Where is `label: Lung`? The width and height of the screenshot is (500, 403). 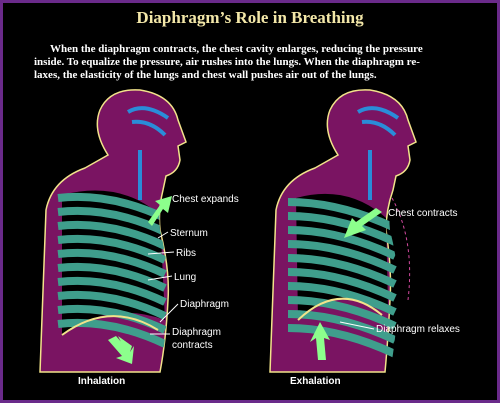
label: Lung is located at coordinates (185, 277).